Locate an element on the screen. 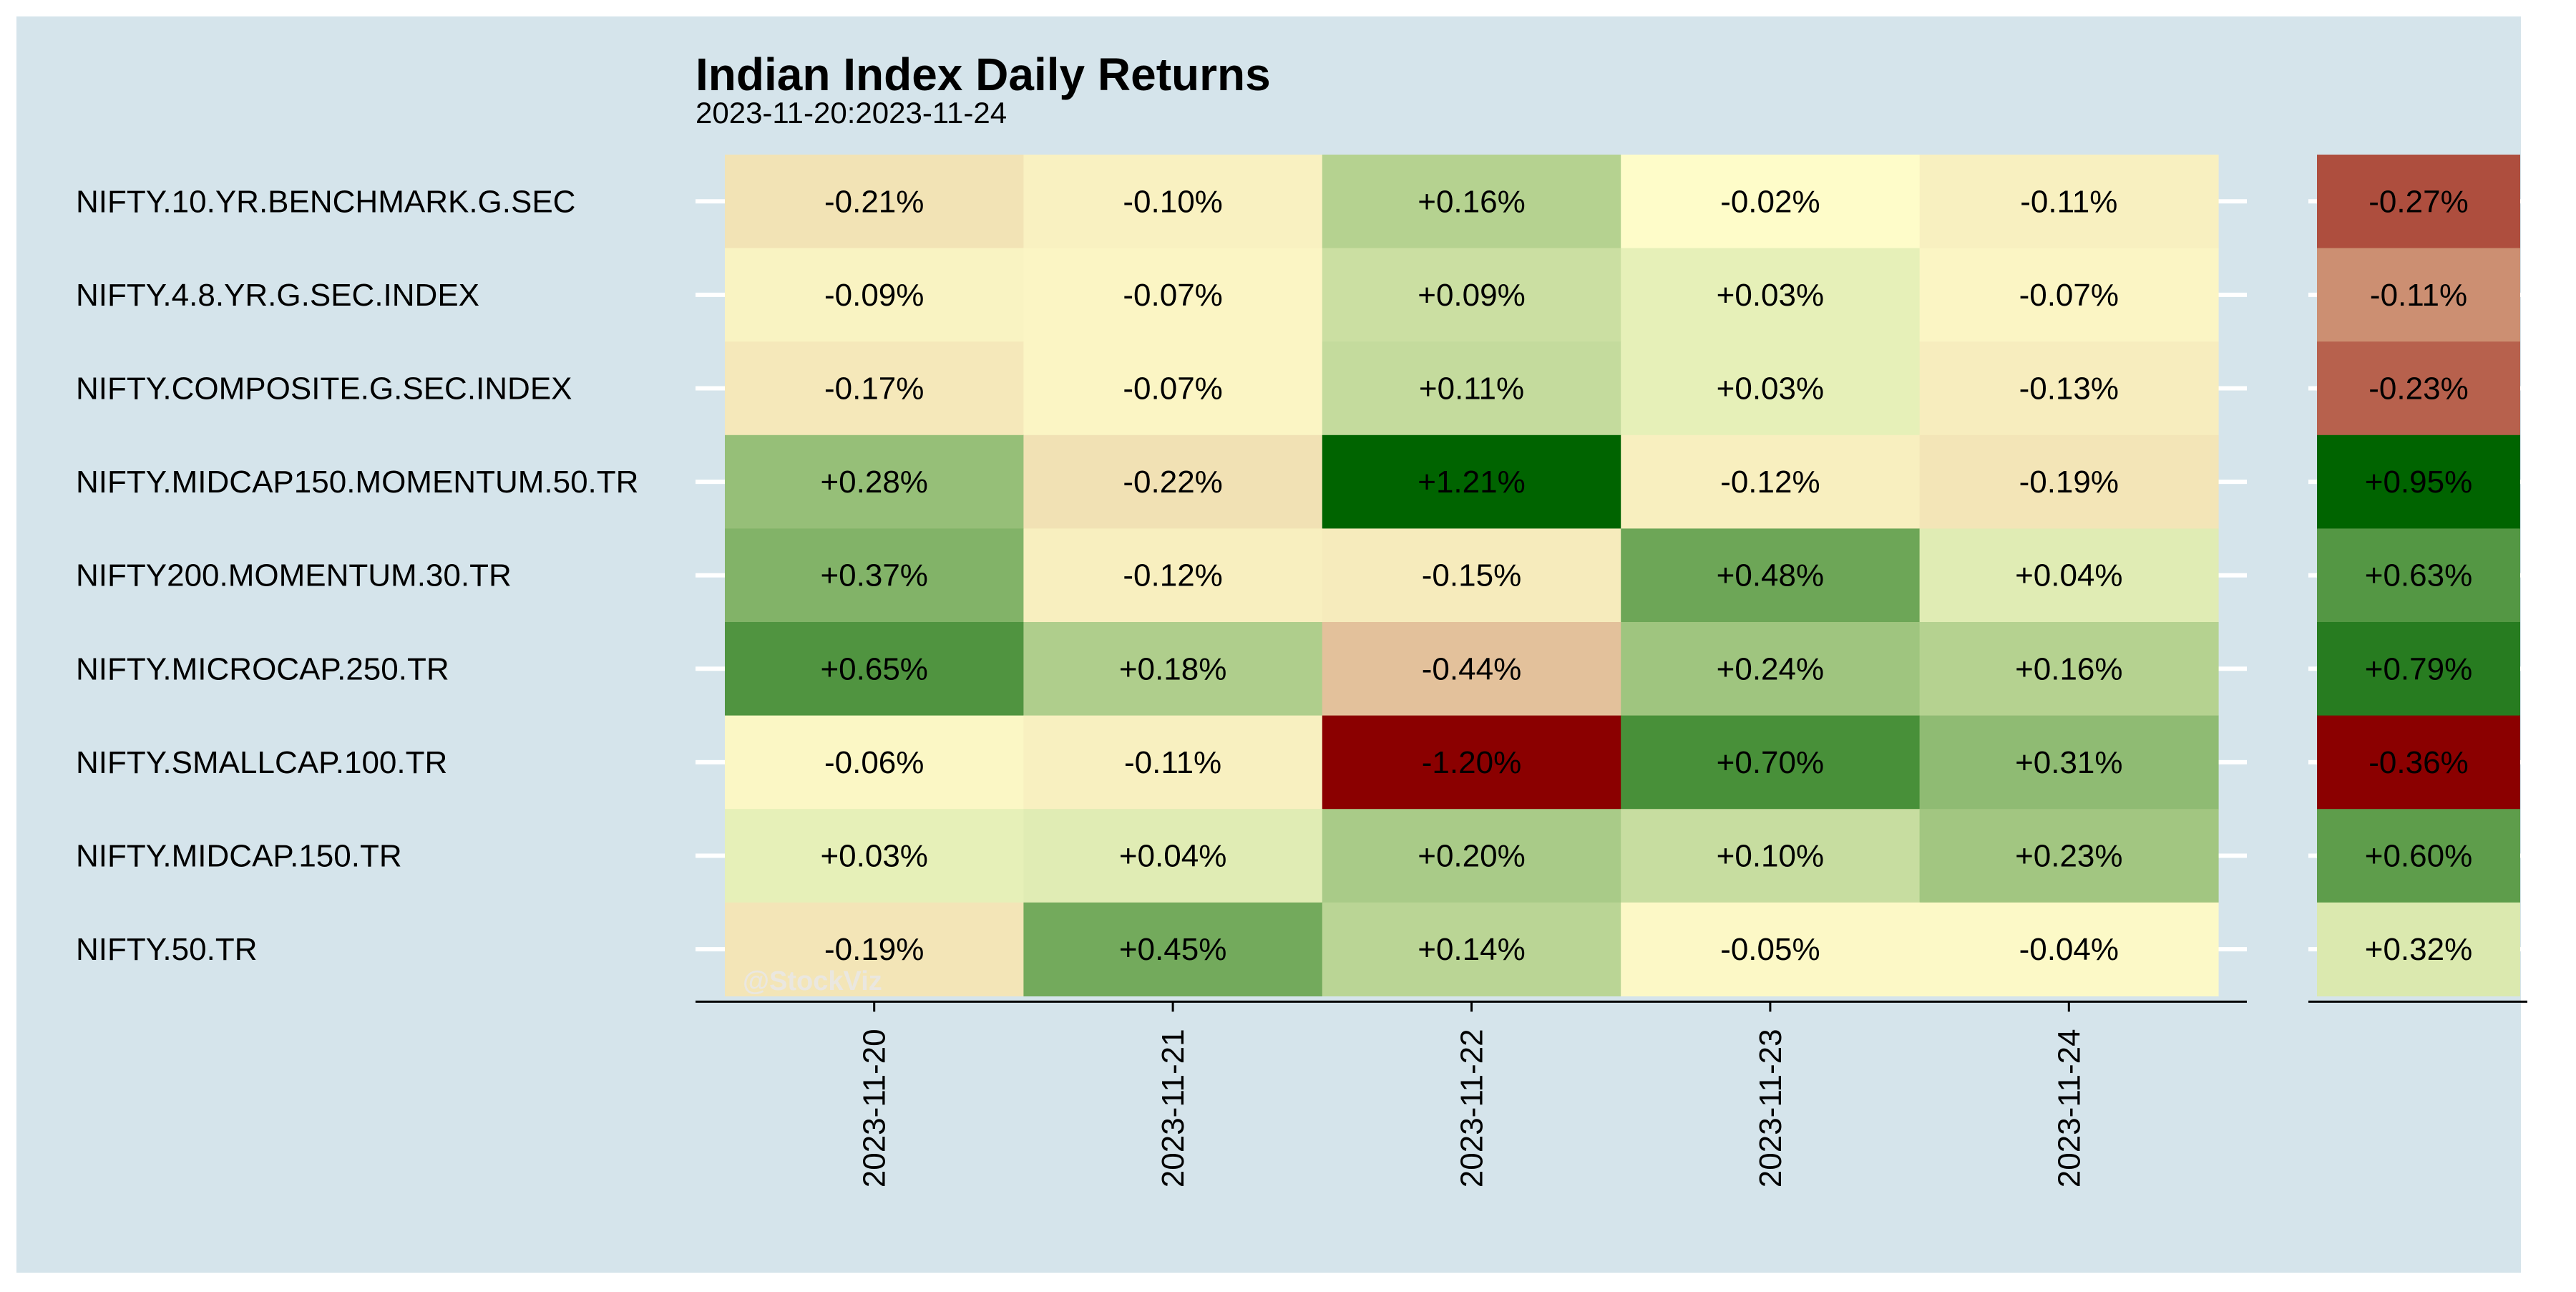 The width and height of the screenshot is (2576, 1292). summary-value-label: -0.27% is located at coordinates (2418, 201).